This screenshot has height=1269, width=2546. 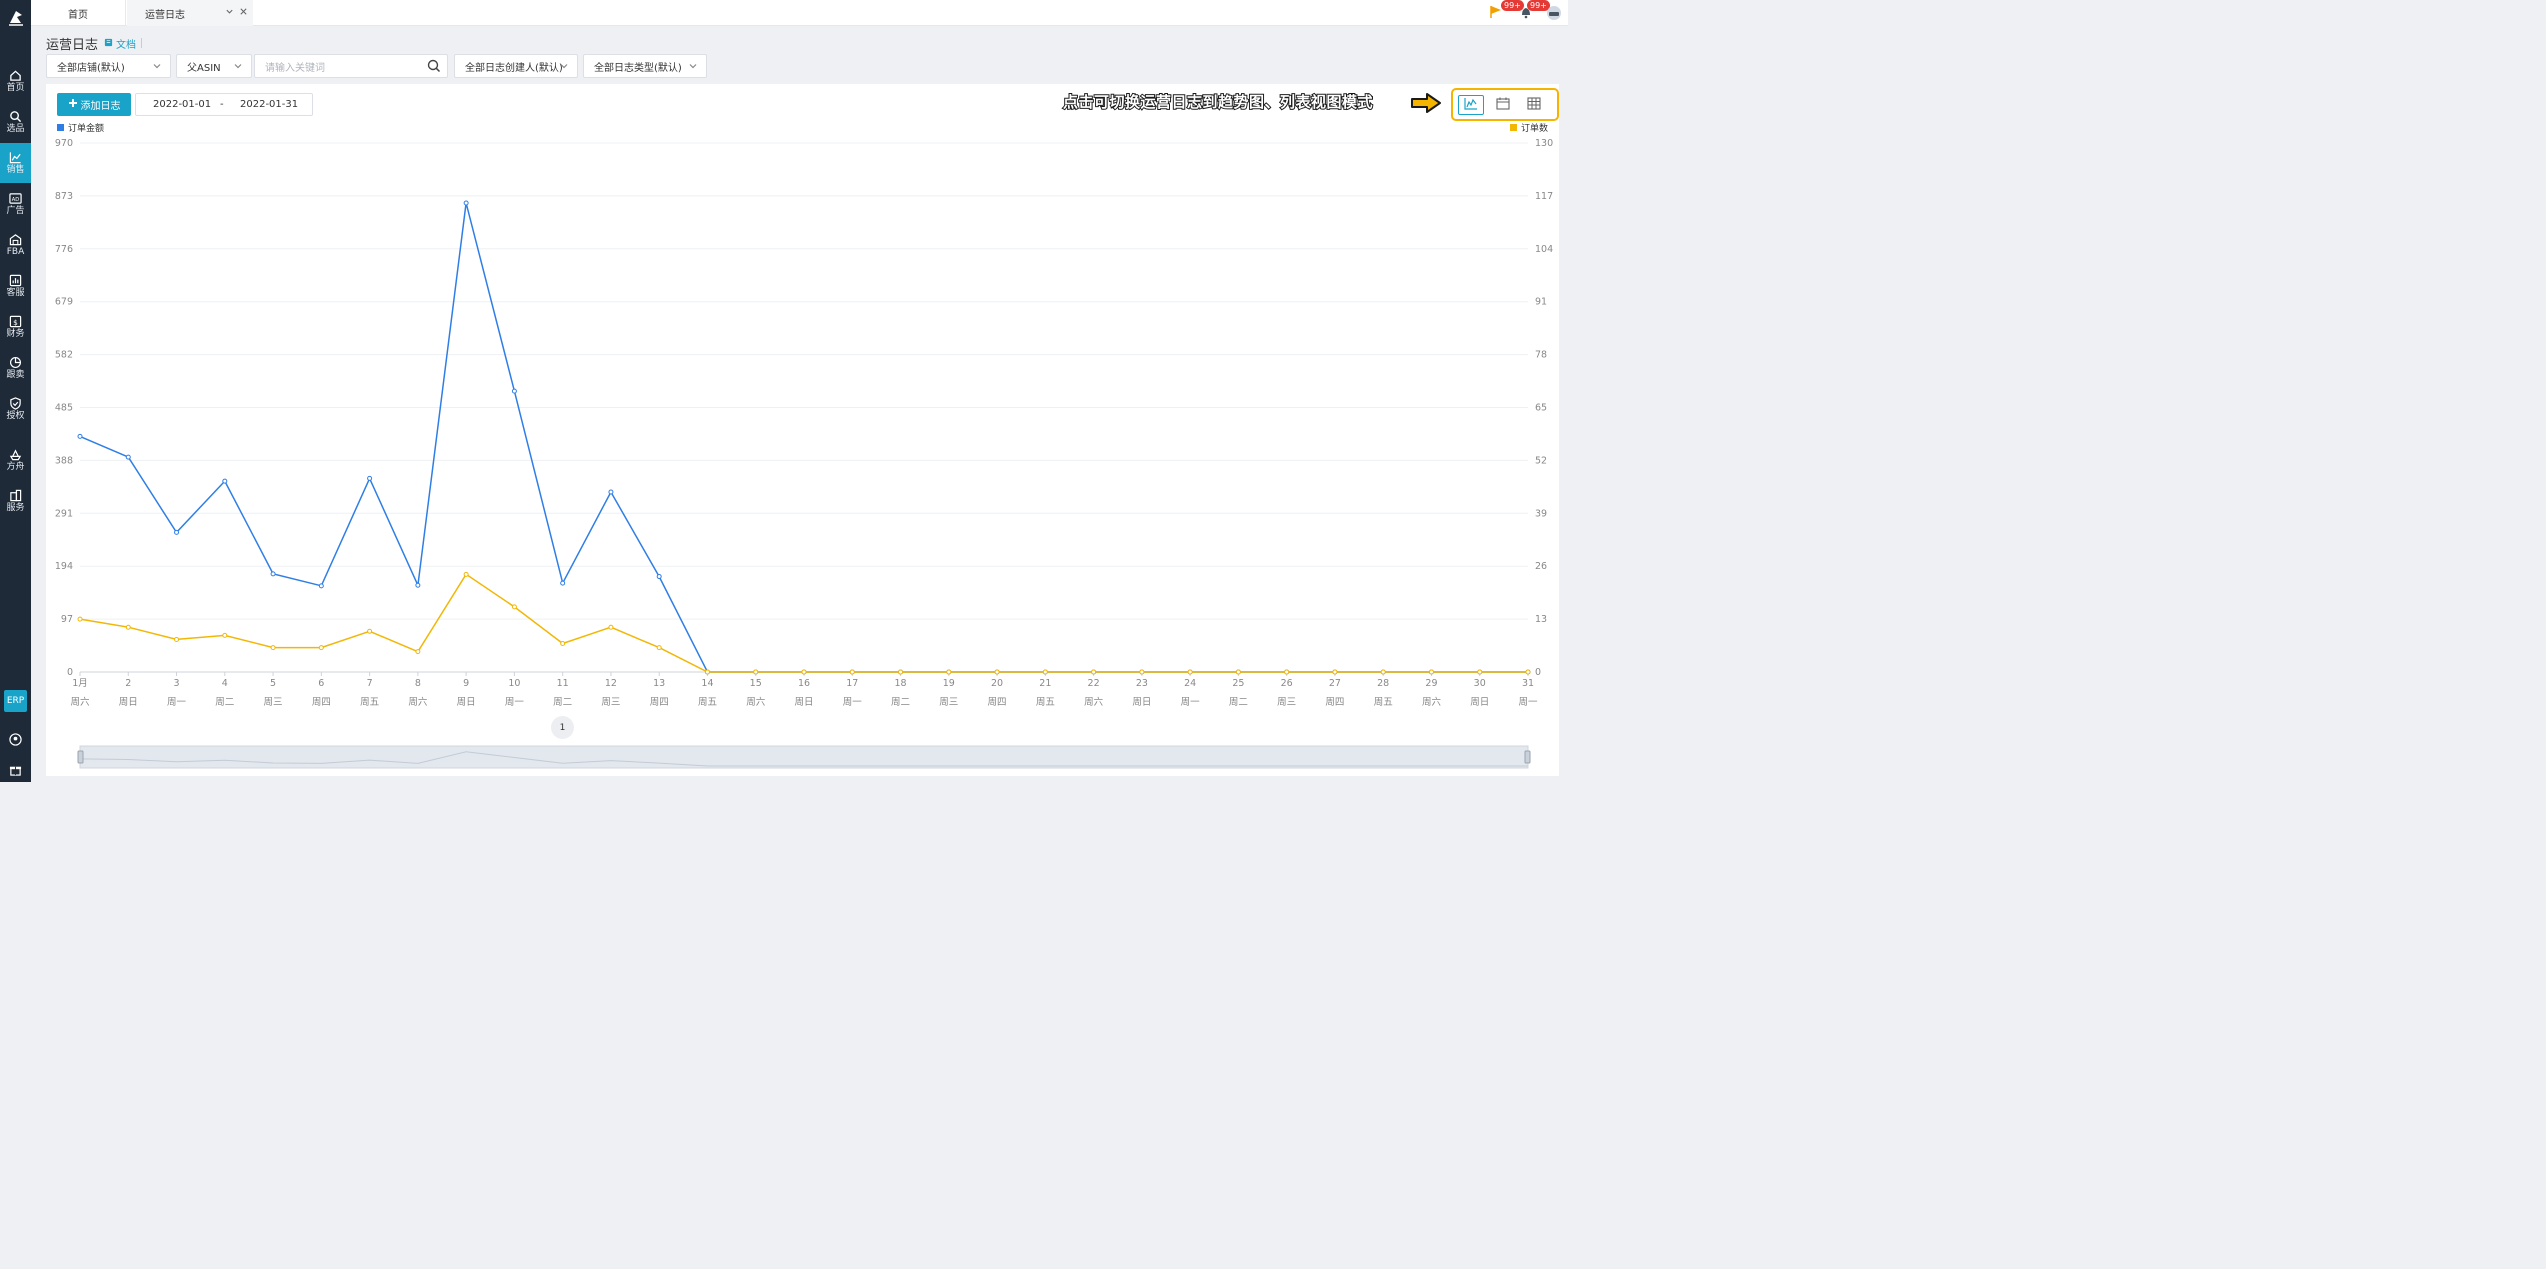 I want to click on sidebar-item: AD 广告, so click(x=15, y=204).